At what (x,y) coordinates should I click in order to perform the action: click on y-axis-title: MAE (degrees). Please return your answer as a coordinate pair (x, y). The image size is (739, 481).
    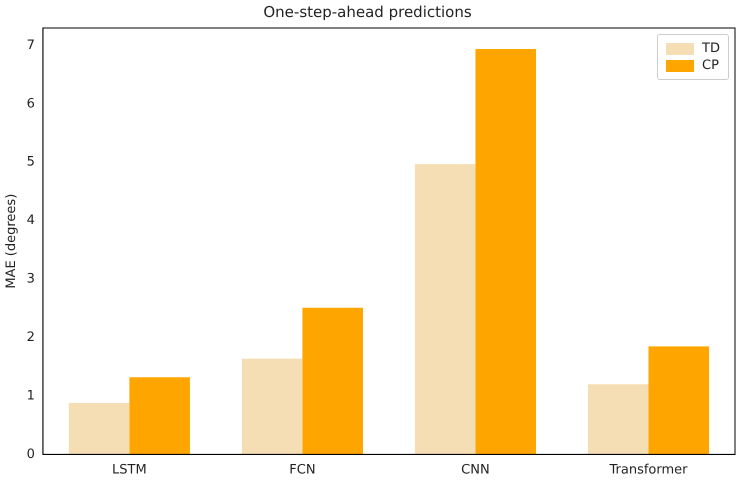
    Looking at the image, I should click on (12, 241).